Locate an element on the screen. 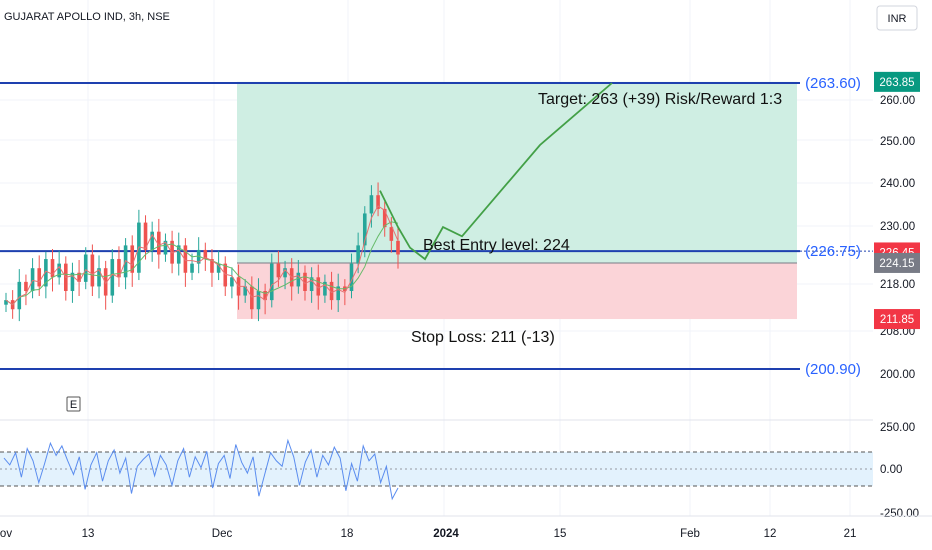  time-tick-label: ov is located at coordinates (6, 534).